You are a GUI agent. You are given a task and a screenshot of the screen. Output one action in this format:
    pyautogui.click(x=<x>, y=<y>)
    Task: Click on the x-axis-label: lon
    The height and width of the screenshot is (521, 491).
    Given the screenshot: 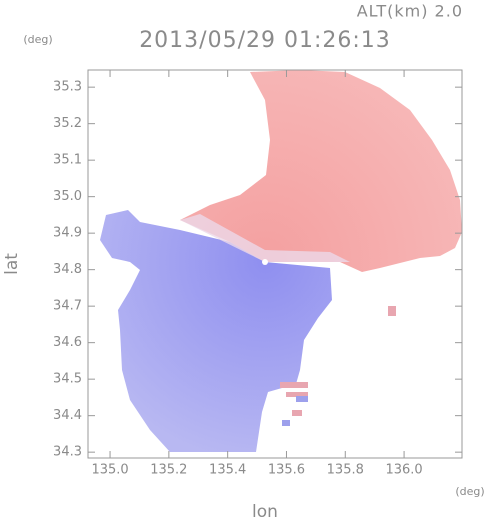 What is the action you would take?
    pyautogui.click(x=265, y=511)
    